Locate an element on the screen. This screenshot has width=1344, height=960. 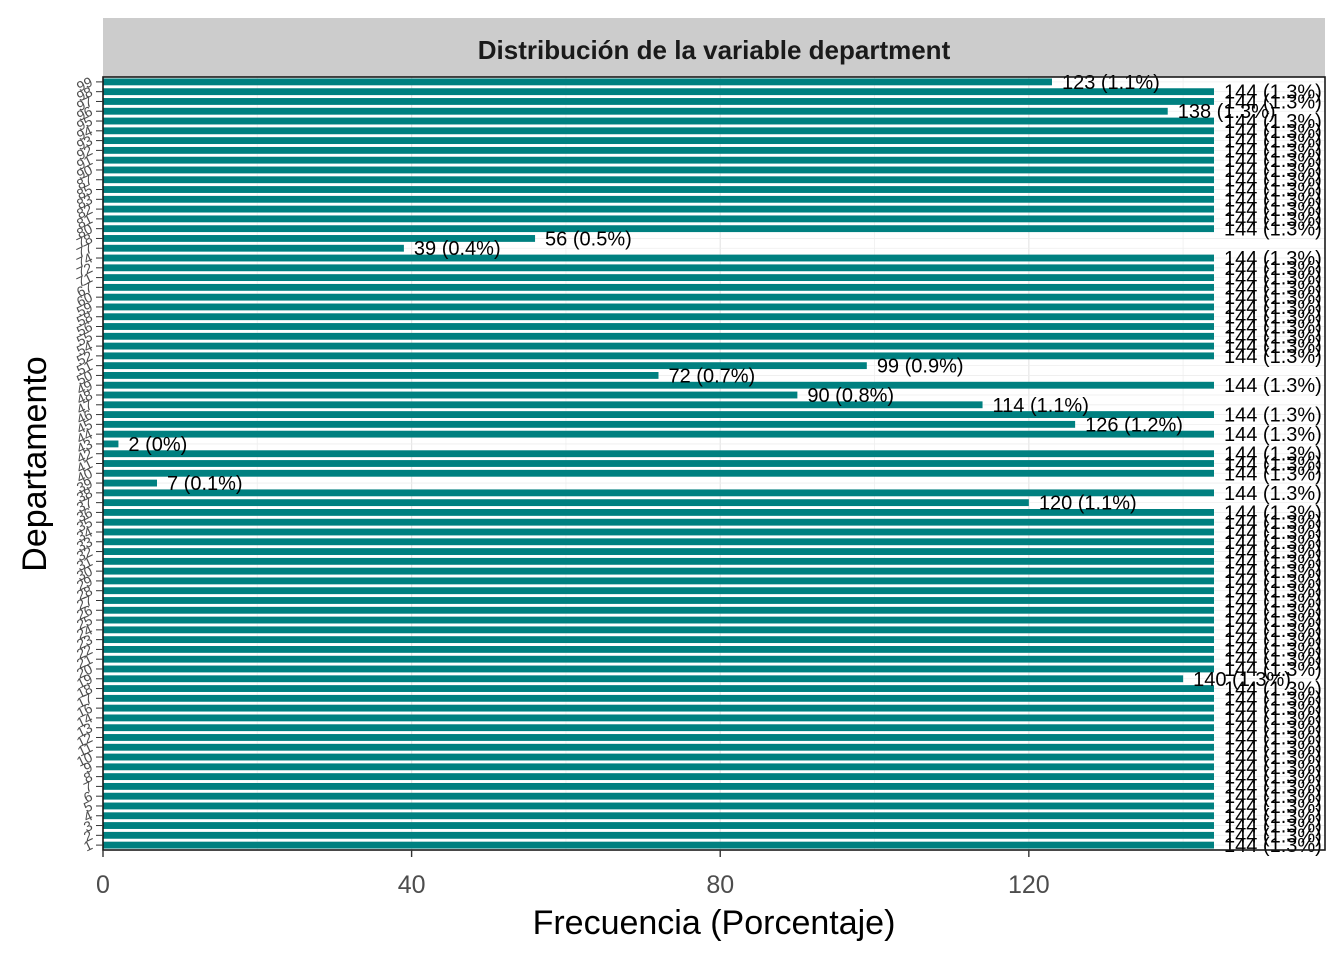
y-tick-label: 25 is located at coordinates (84, 622).